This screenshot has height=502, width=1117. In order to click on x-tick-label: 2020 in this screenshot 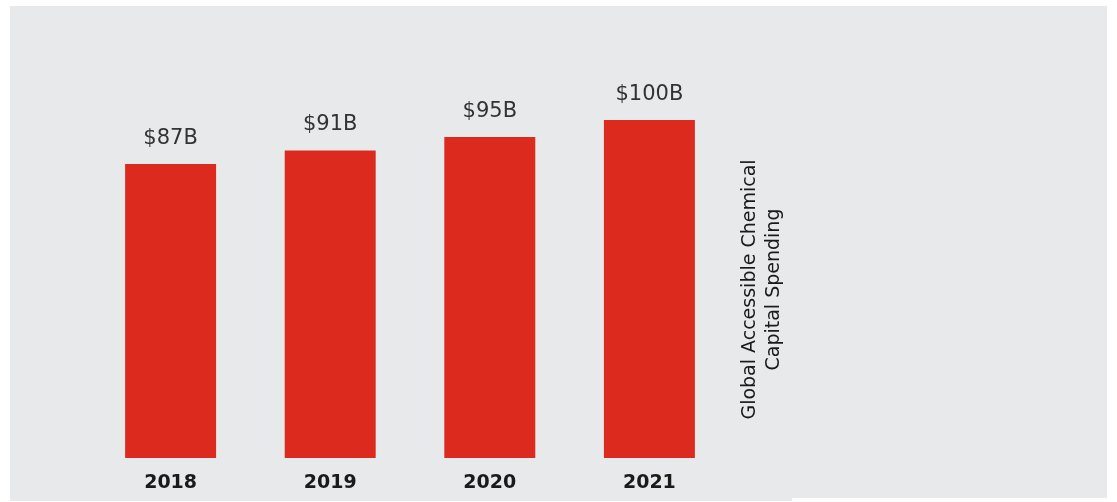, I will do `click(490, 480)`.